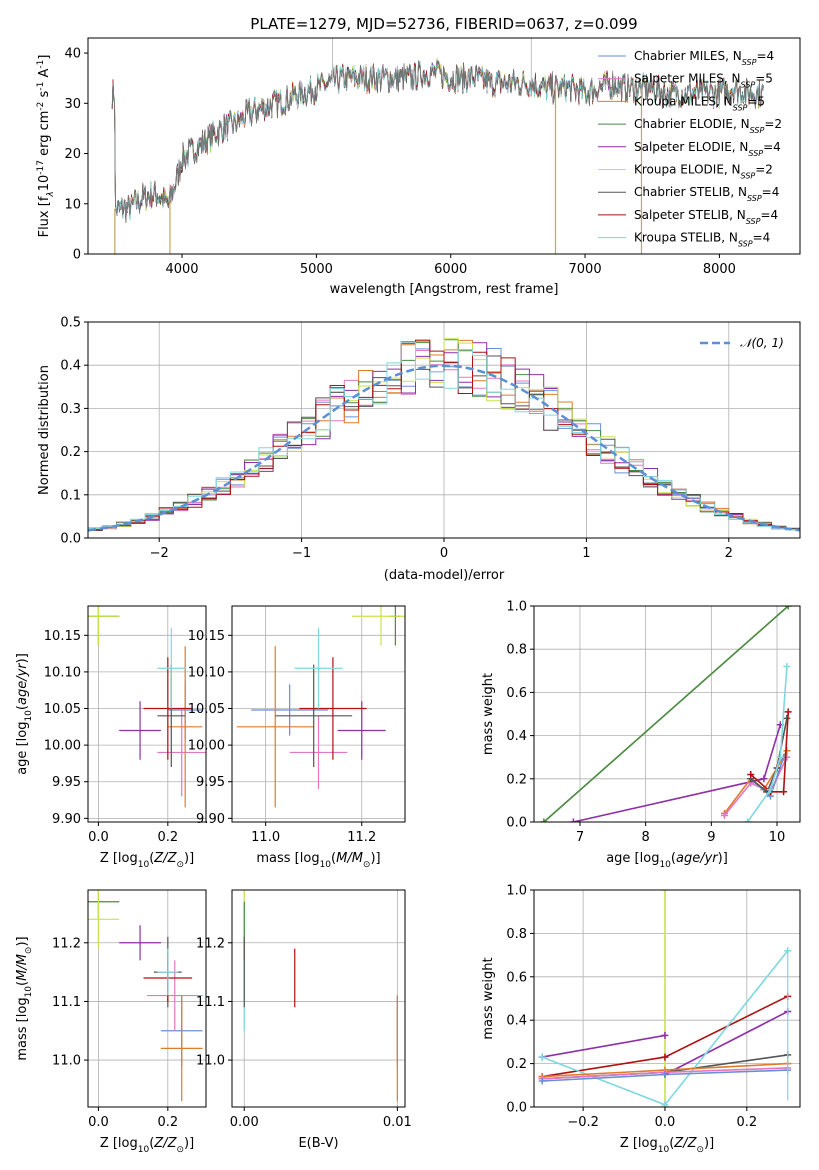 The height and width of the screenshot is (1170, 819). What do you see at coordinates (318, 1143) in the screenshot?
I see `x-axis-label: E(B-V)` at bounding box center [318, 1143].